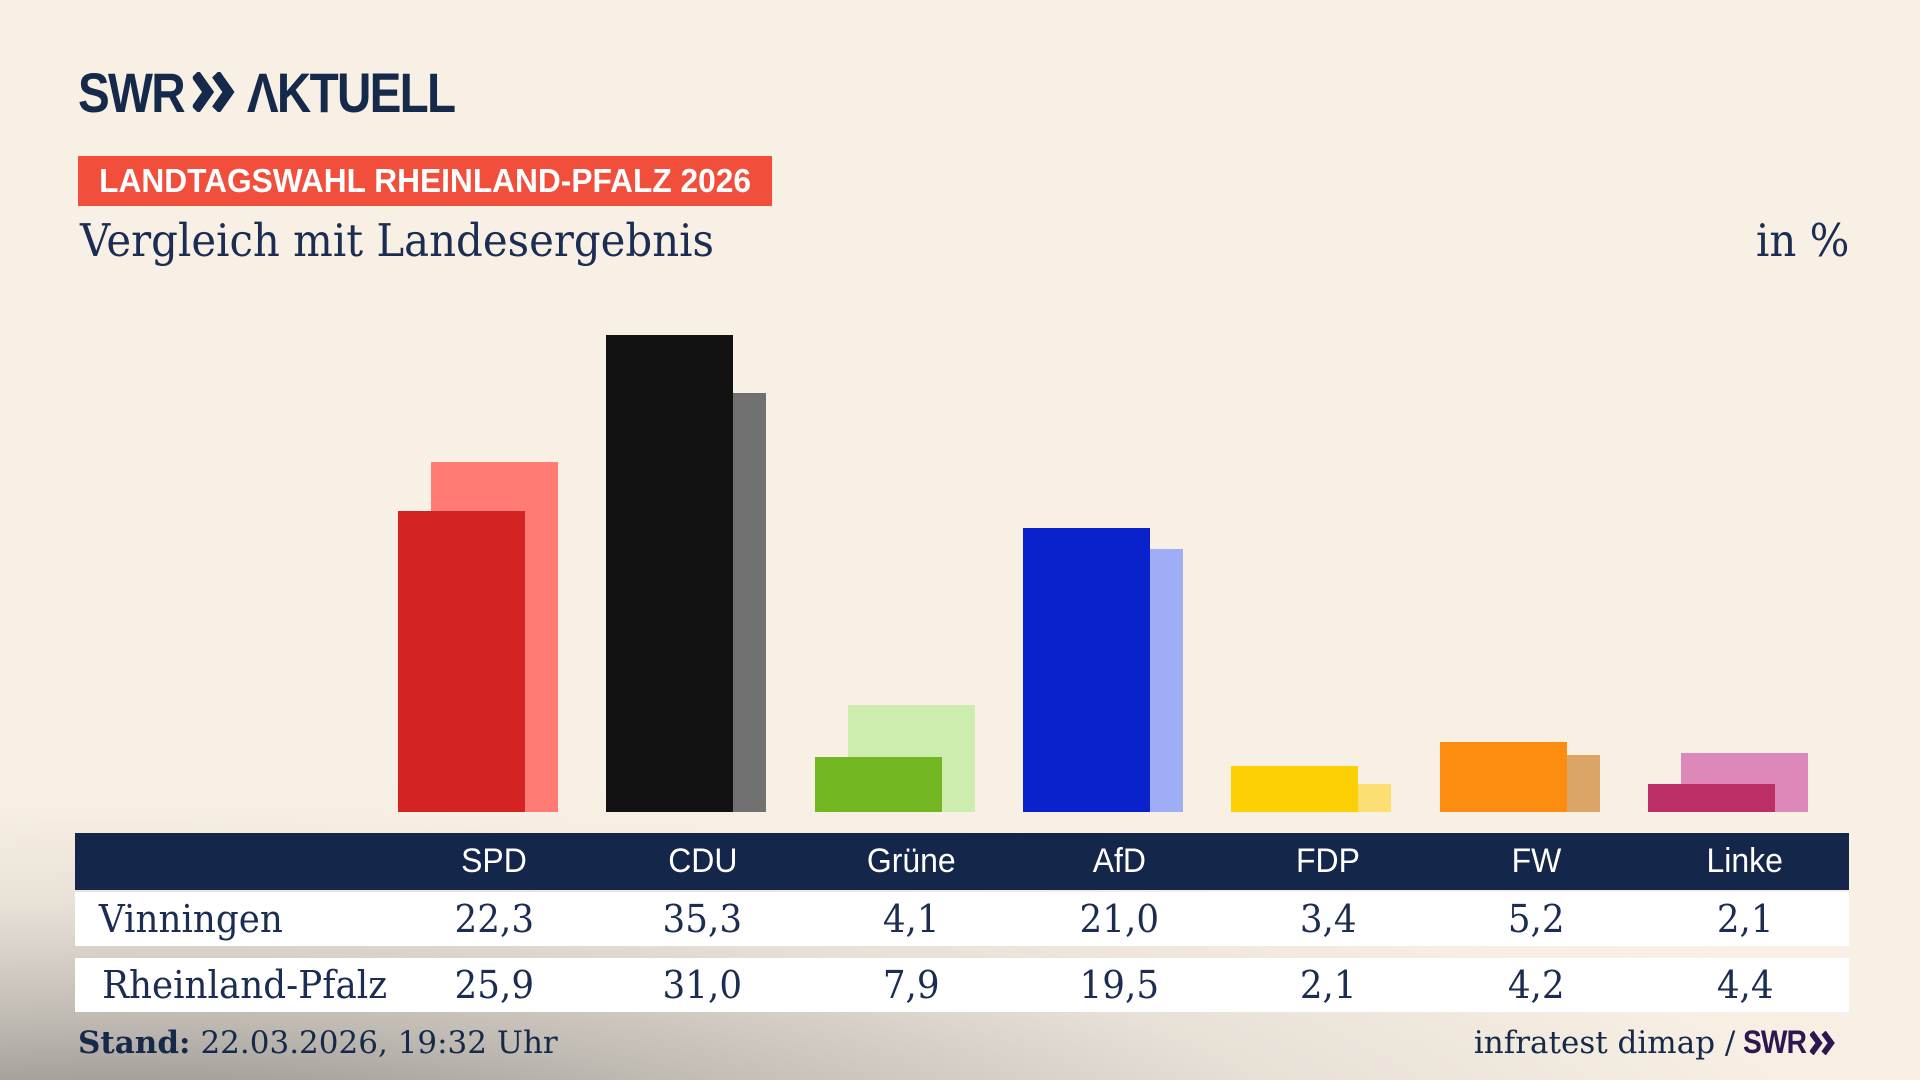 This screenshot has height=1080, width=1920. What do you see at coordinates (1536, 861) in the screenshot?
I see `column-header-fw: FW` at bounding box center [1536, 861].